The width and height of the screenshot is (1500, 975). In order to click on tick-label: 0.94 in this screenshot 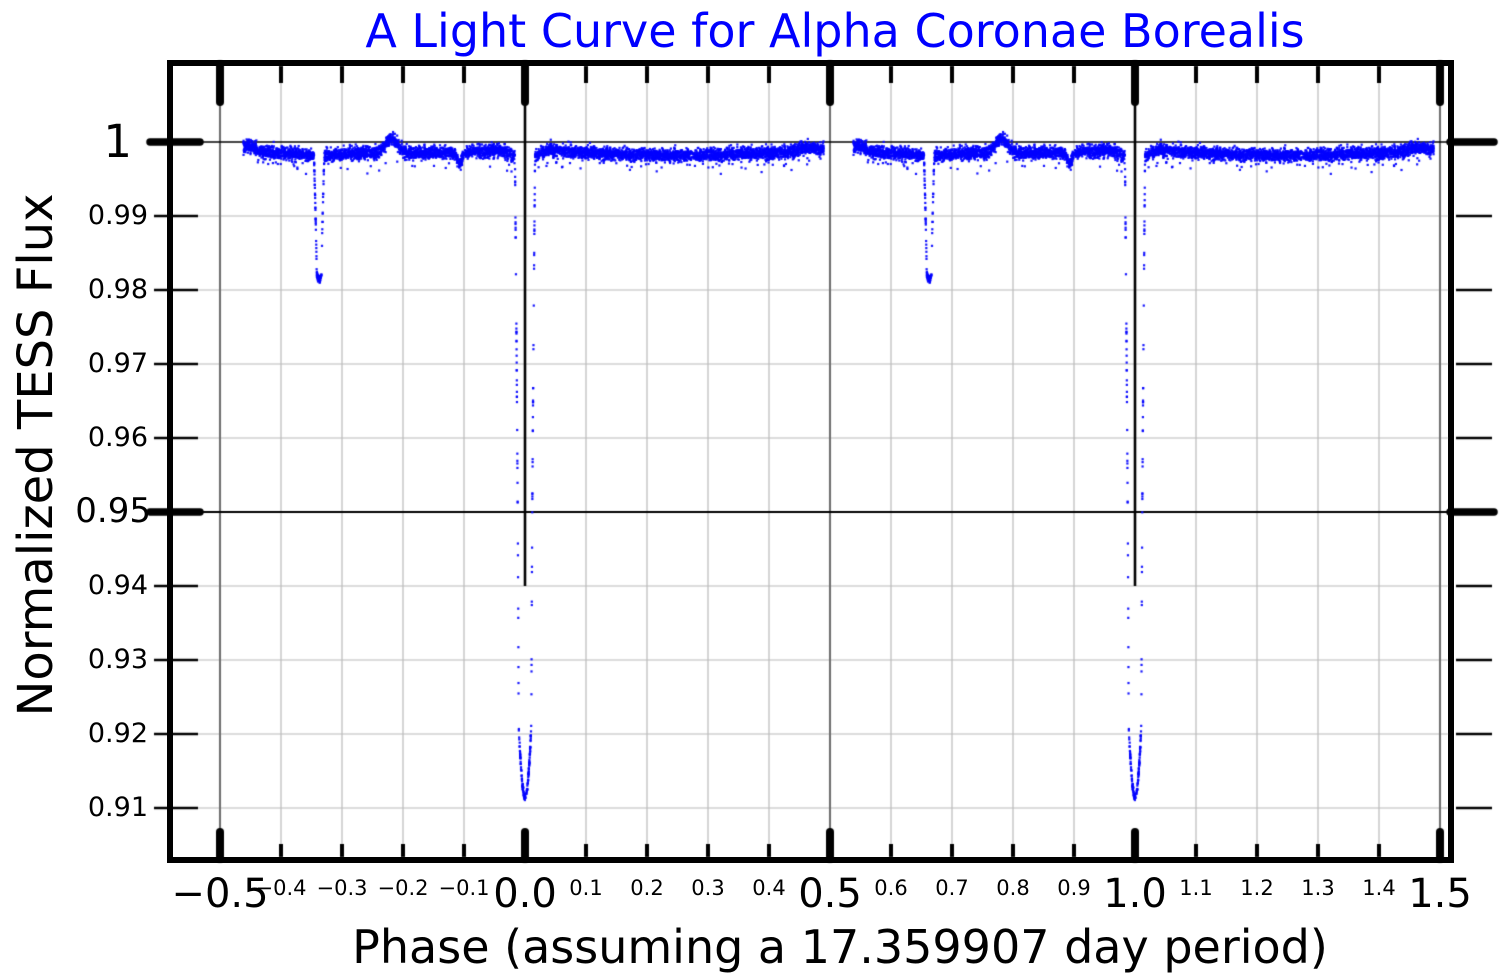, I will do `click(117, 585)`.